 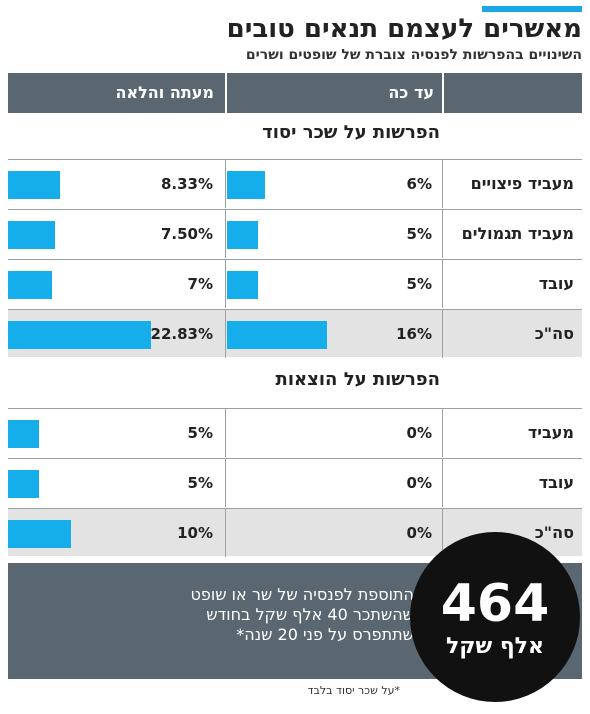 What do you see at coordinates (495, 646) in the screenshot?
I see `highlight-unit: אלף שקל` at bounding box center [495, 646].